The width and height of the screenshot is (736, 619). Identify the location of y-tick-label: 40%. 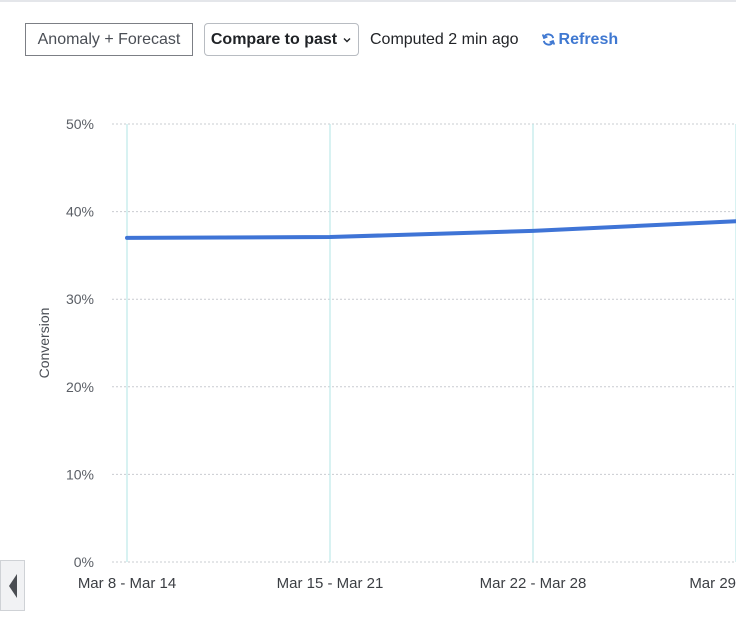
(80, 212).